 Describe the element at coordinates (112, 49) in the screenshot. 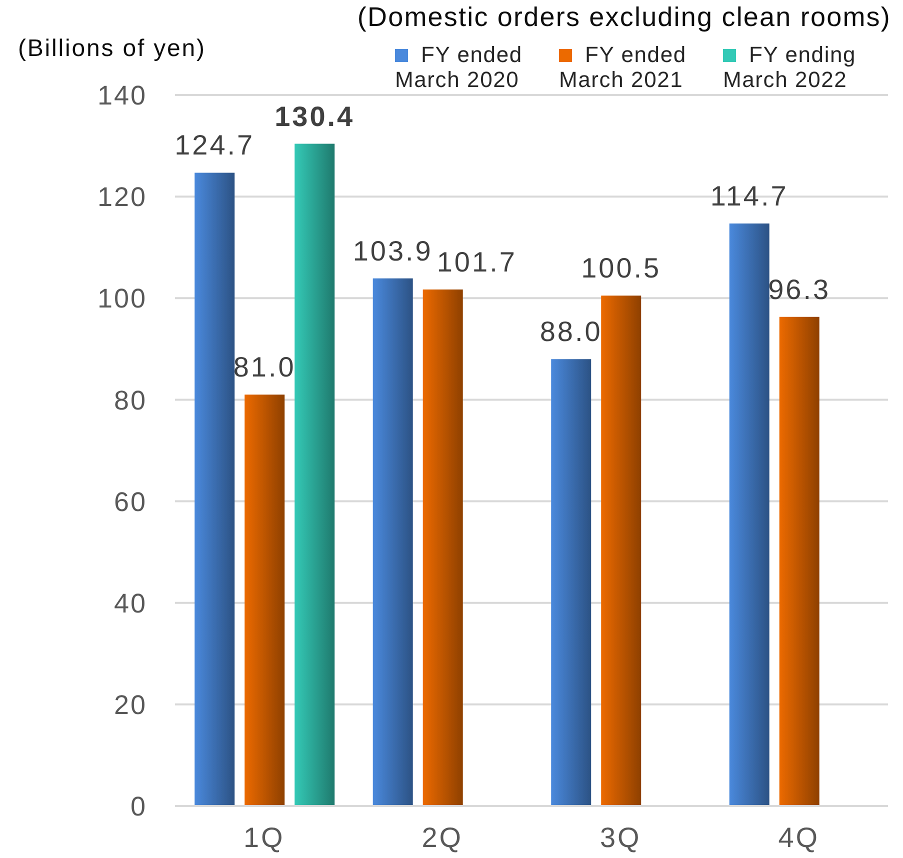

I see `y-axis-title: (Billions of yen)` at that location.